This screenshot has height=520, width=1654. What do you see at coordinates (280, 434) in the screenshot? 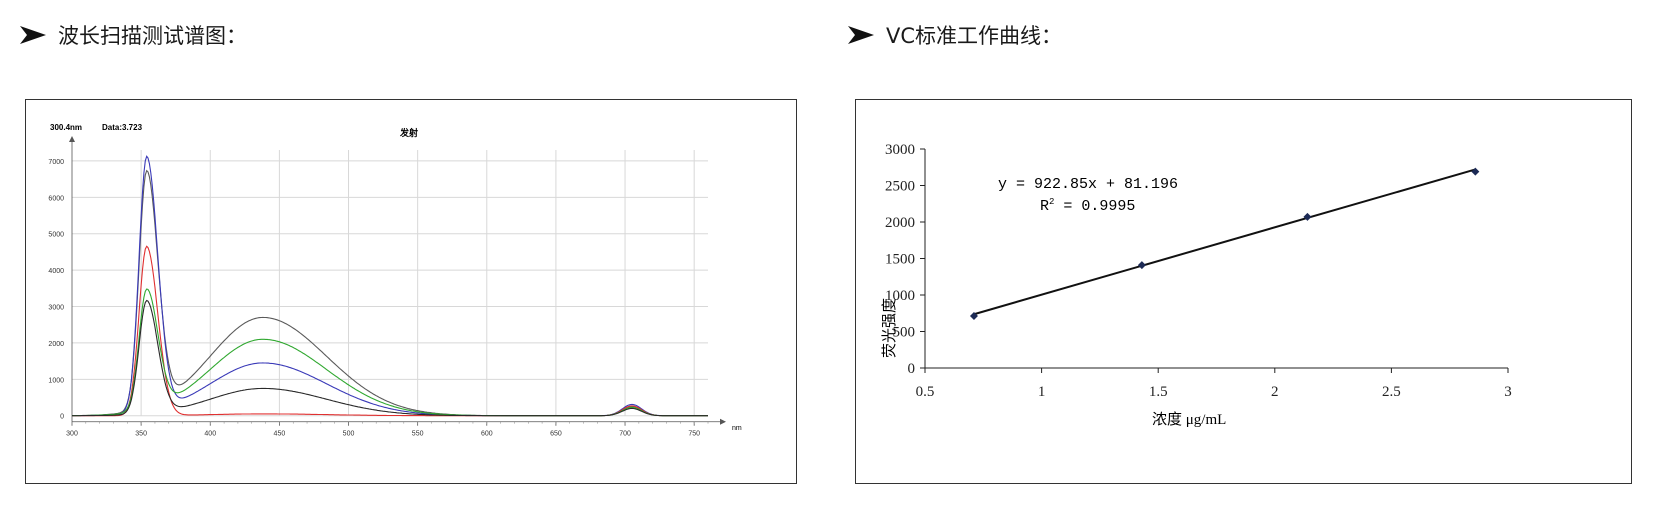
I see `x-tick-label: 450` at bounding box center [280, 434].